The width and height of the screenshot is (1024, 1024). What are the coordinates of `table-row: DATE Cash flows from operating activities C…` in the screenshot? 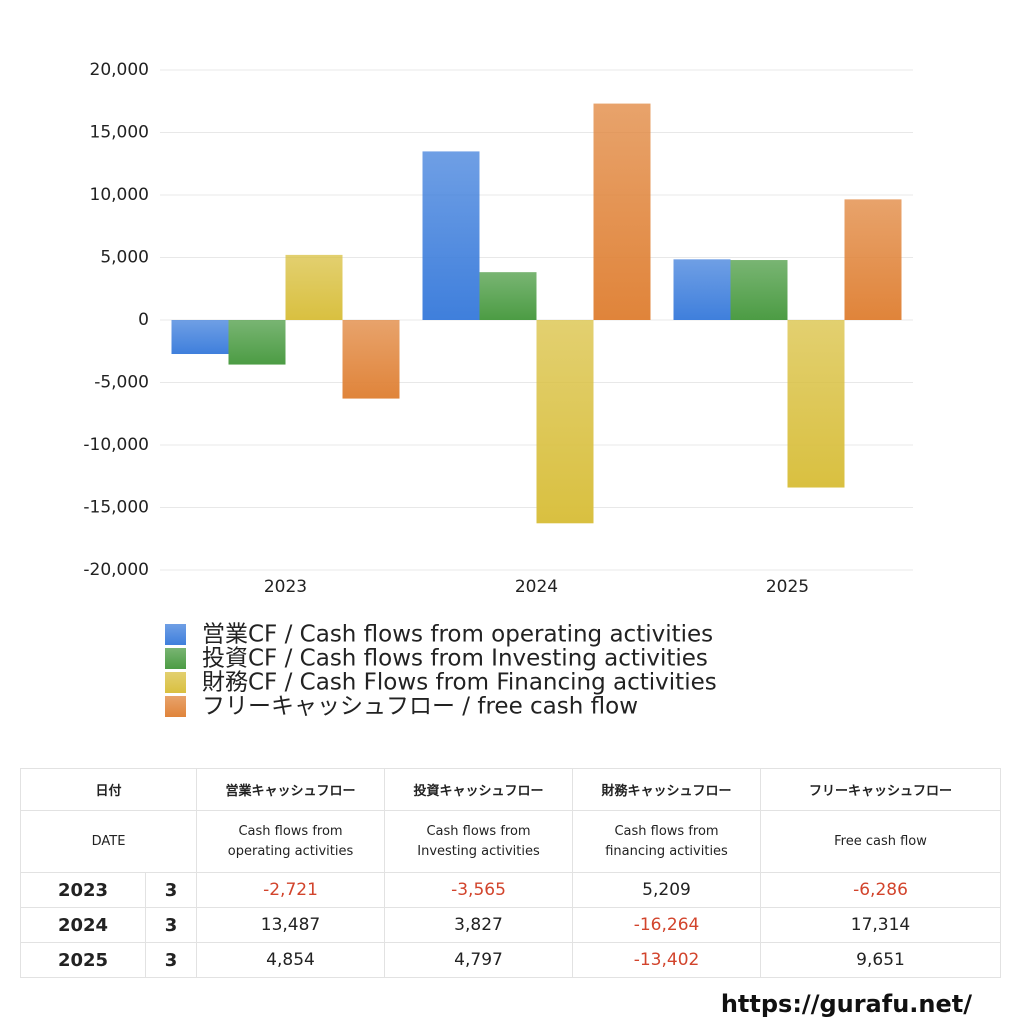 It's located at (510, 841).